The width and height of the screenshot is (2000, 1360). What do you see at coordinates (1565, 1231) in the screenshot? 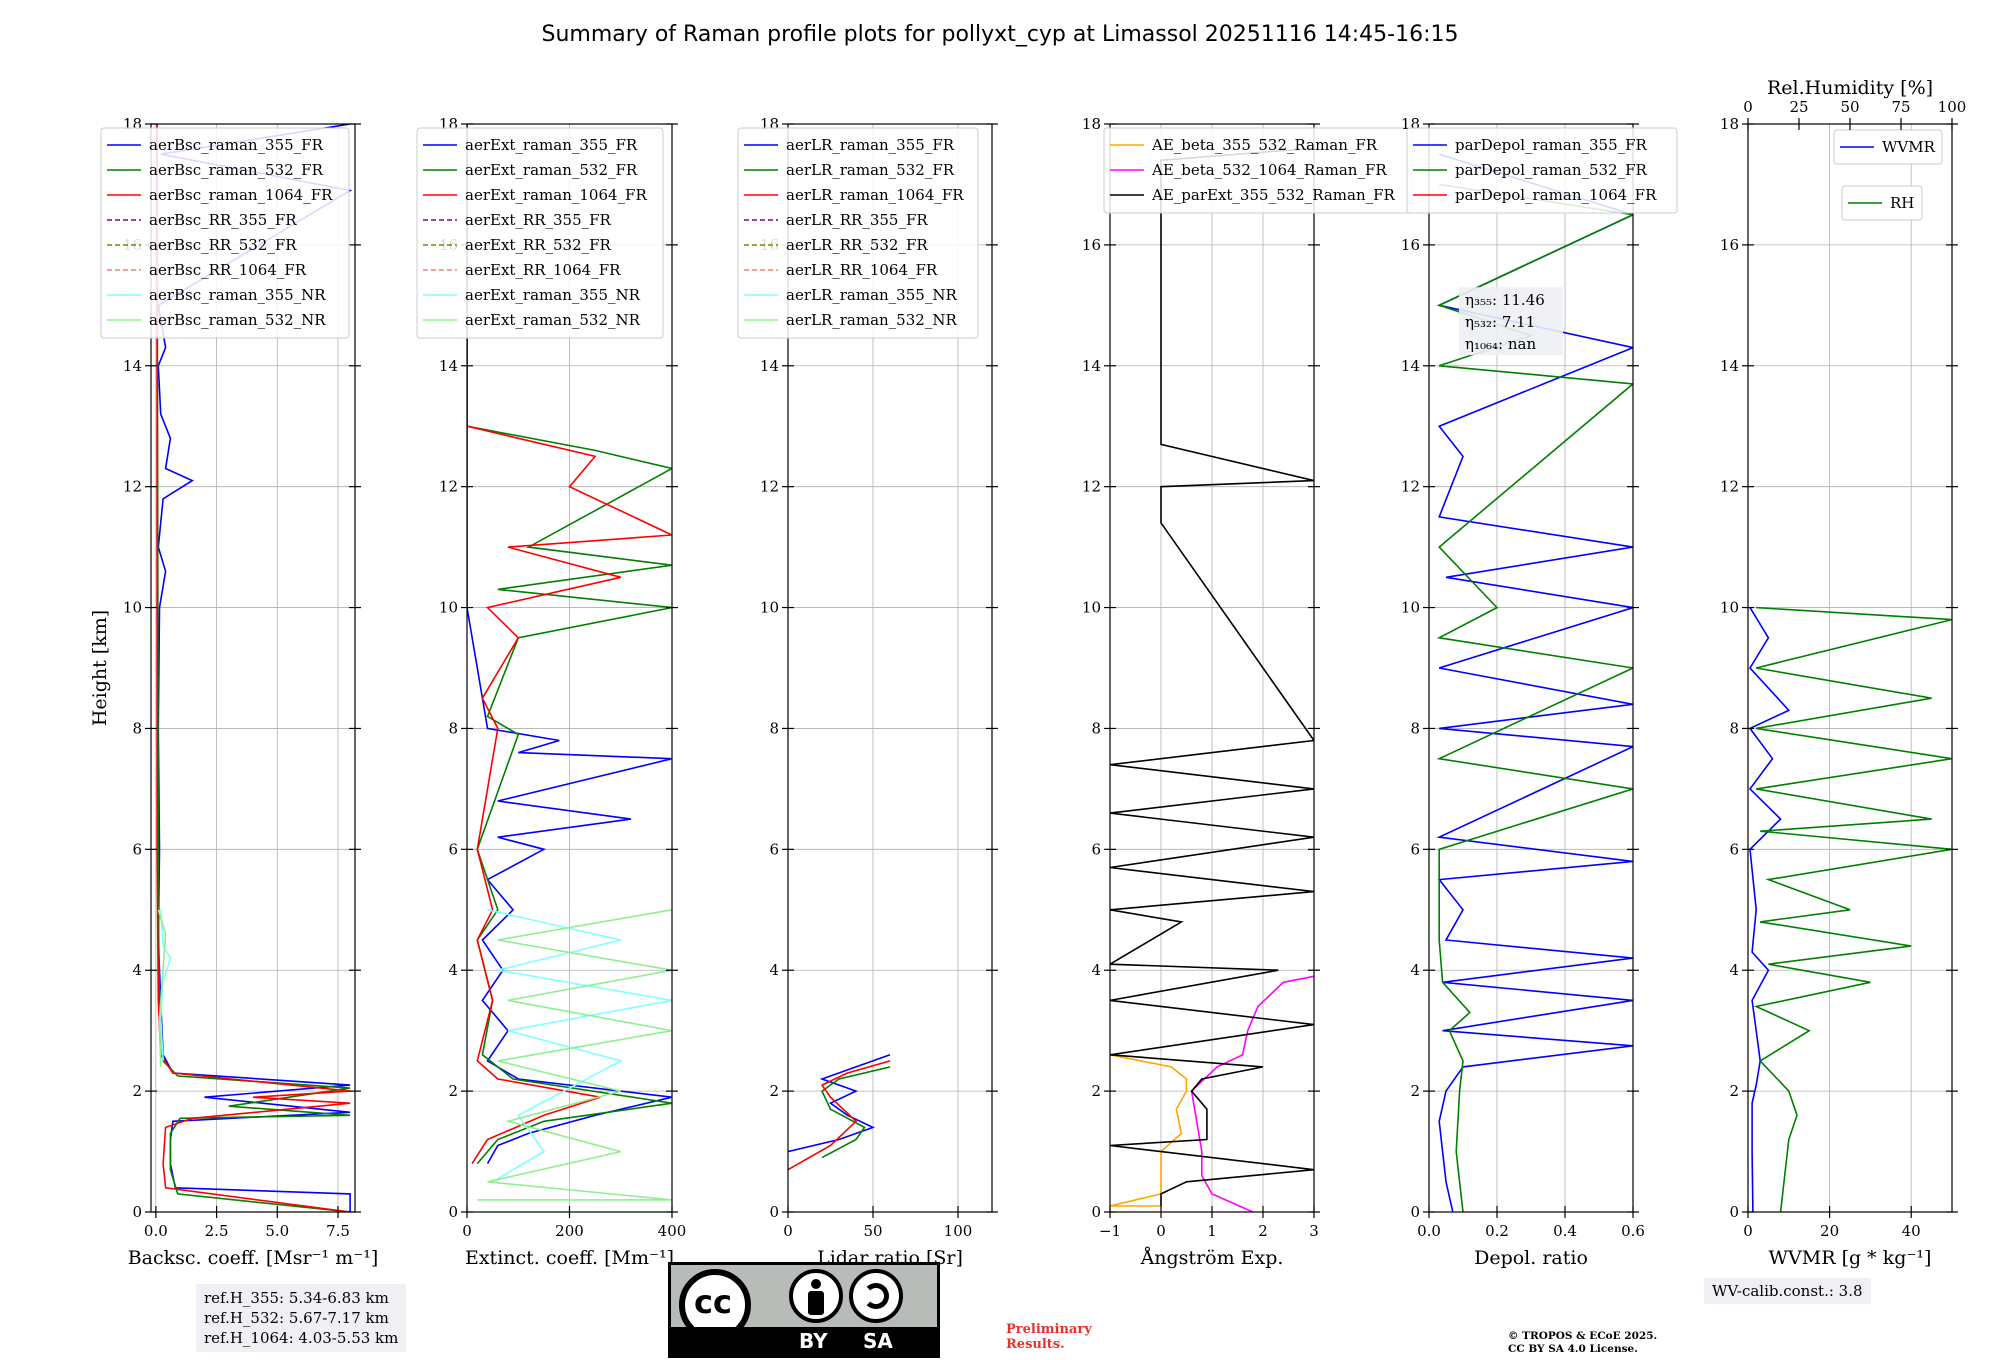
I see `x-tick-label: 0.4` at bounding box center [1565, 1231].